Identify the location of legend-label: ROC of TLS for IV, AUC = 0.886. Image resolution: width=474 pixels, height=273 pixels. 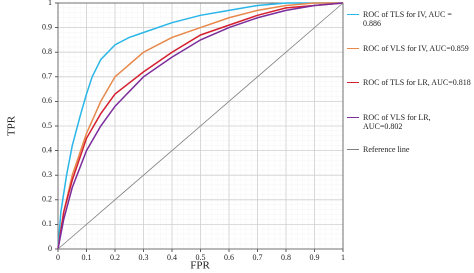
(407, 19).